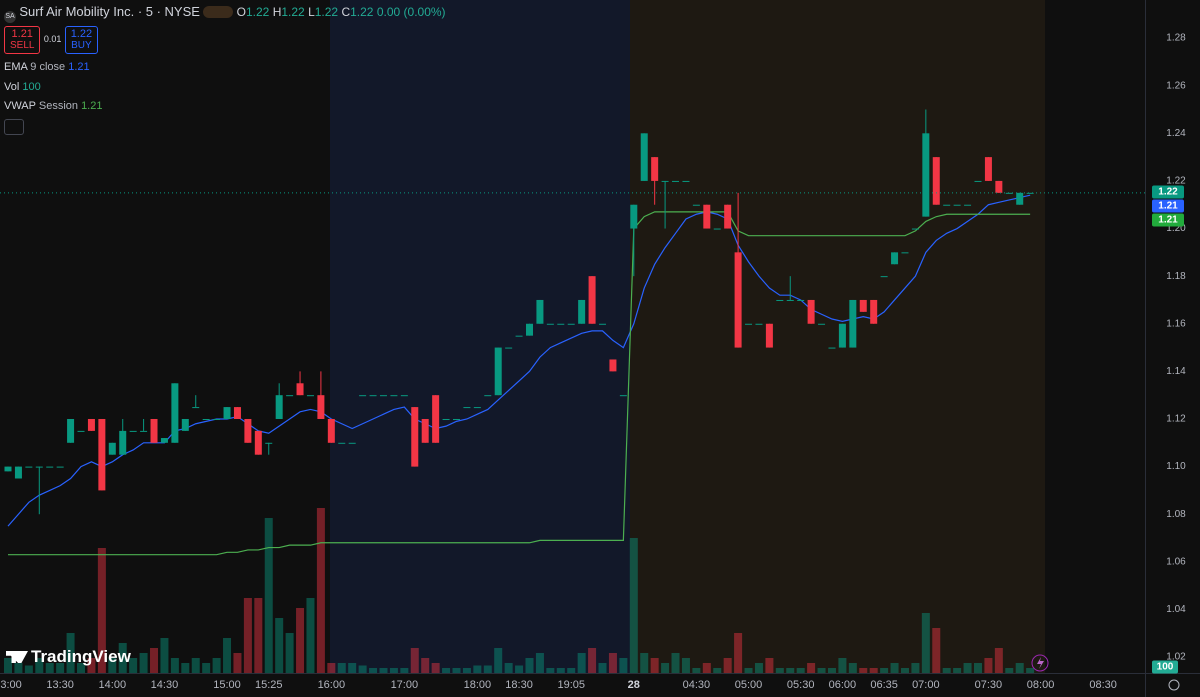 The width and height of the screenshot is (1200, 697). Describe the element at coordinates (1176, 419) in the screenshot. I see `y-tick-label: 1.12` at that location.